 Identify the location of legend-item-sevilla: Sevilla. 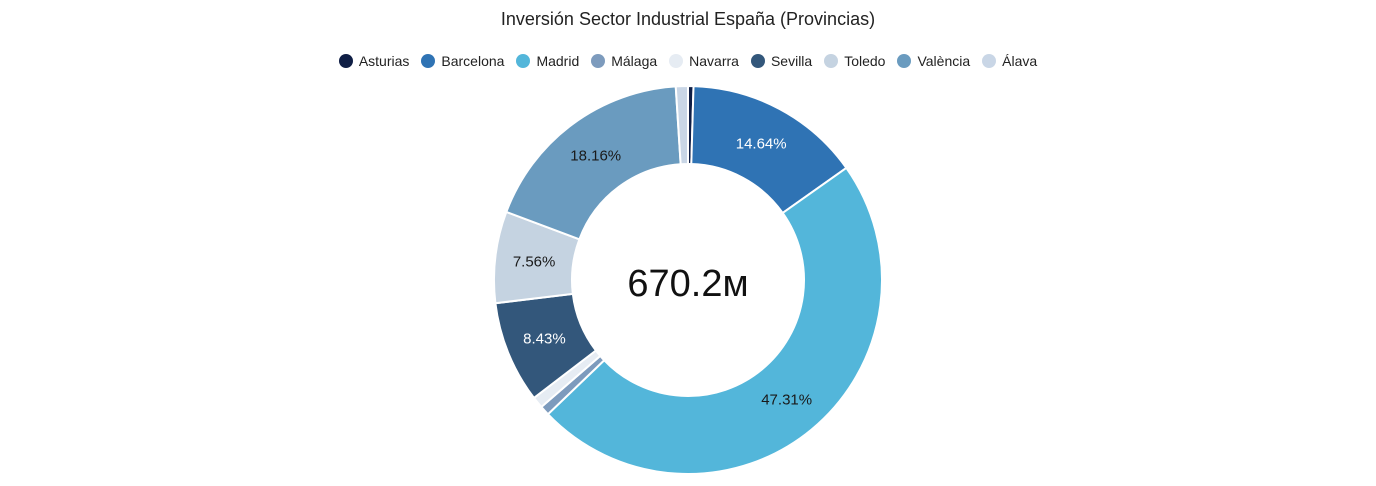
(781, 61).